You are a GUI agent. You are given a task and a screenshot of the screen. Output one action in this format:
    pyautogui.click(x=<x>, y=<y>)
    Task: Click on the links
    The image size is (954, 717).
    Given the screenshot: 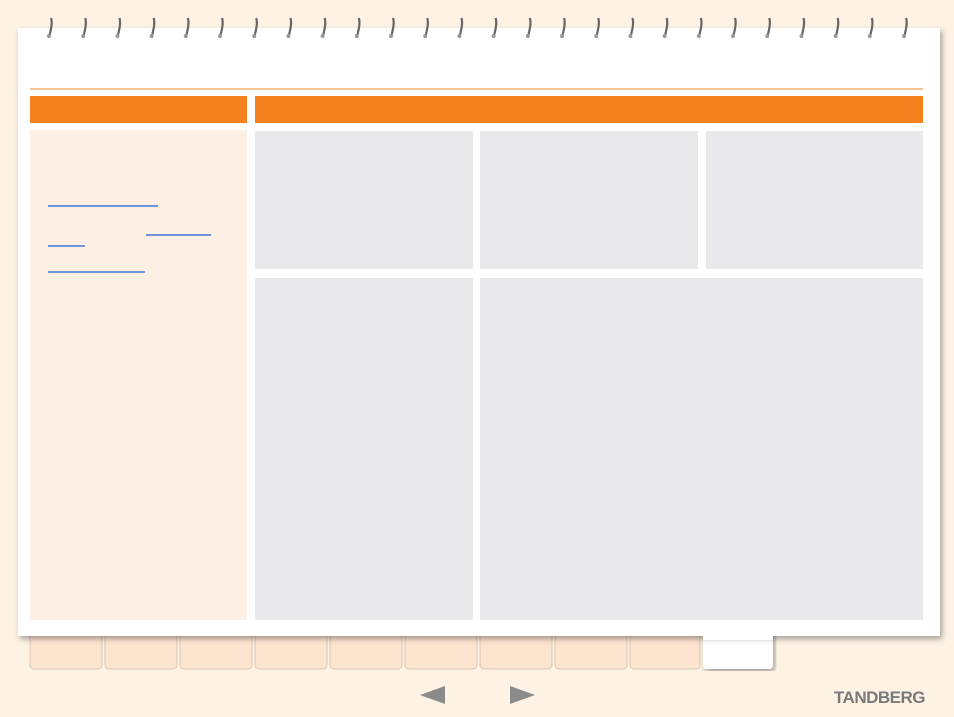 What is the action you would take?
    pyautogui.click(x=129, y=239)
    